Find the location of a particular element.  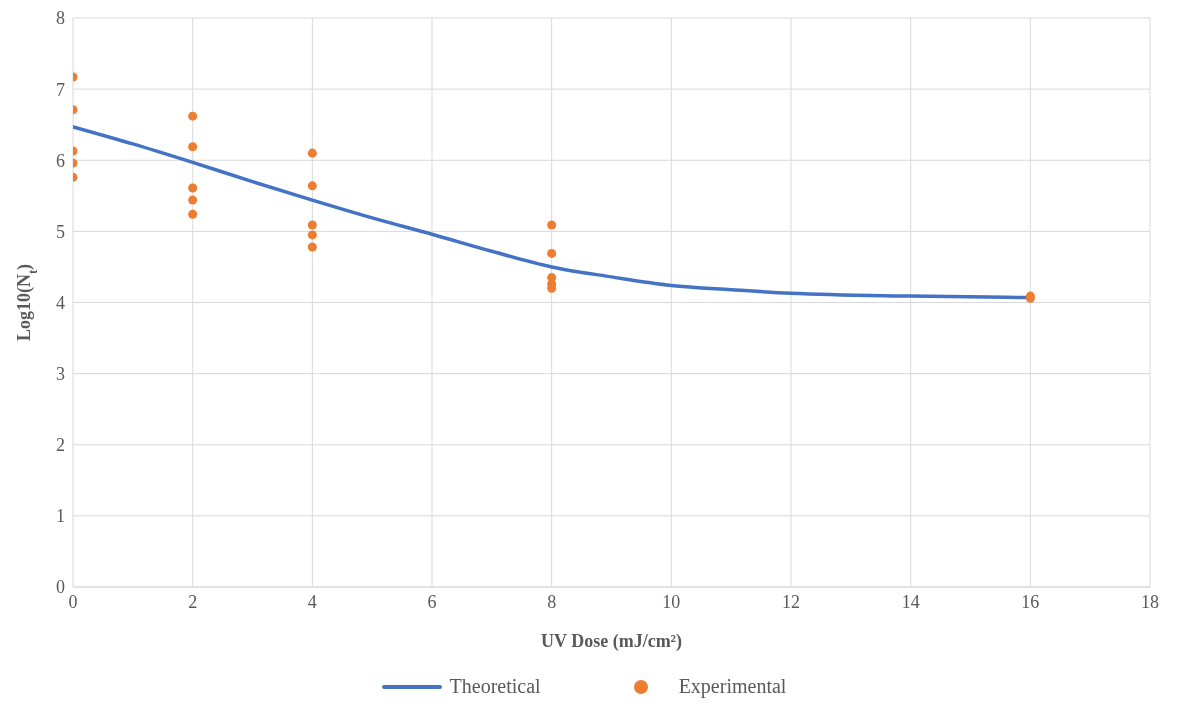

legend-label: Experimental is located at coordinates (732, 686).